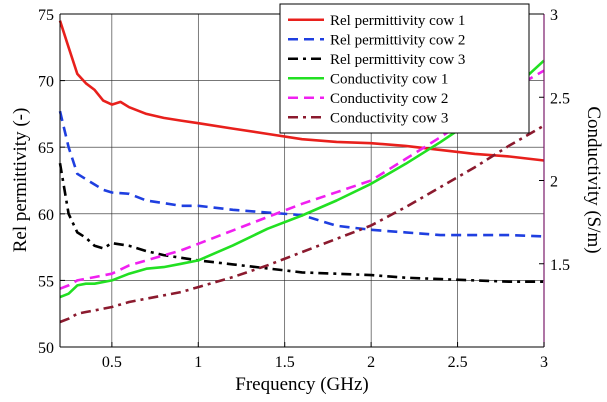  Describe the element at coordinates (285, 362) in the screenshot. I see `x-tick-label-2: 1.5` at that location.